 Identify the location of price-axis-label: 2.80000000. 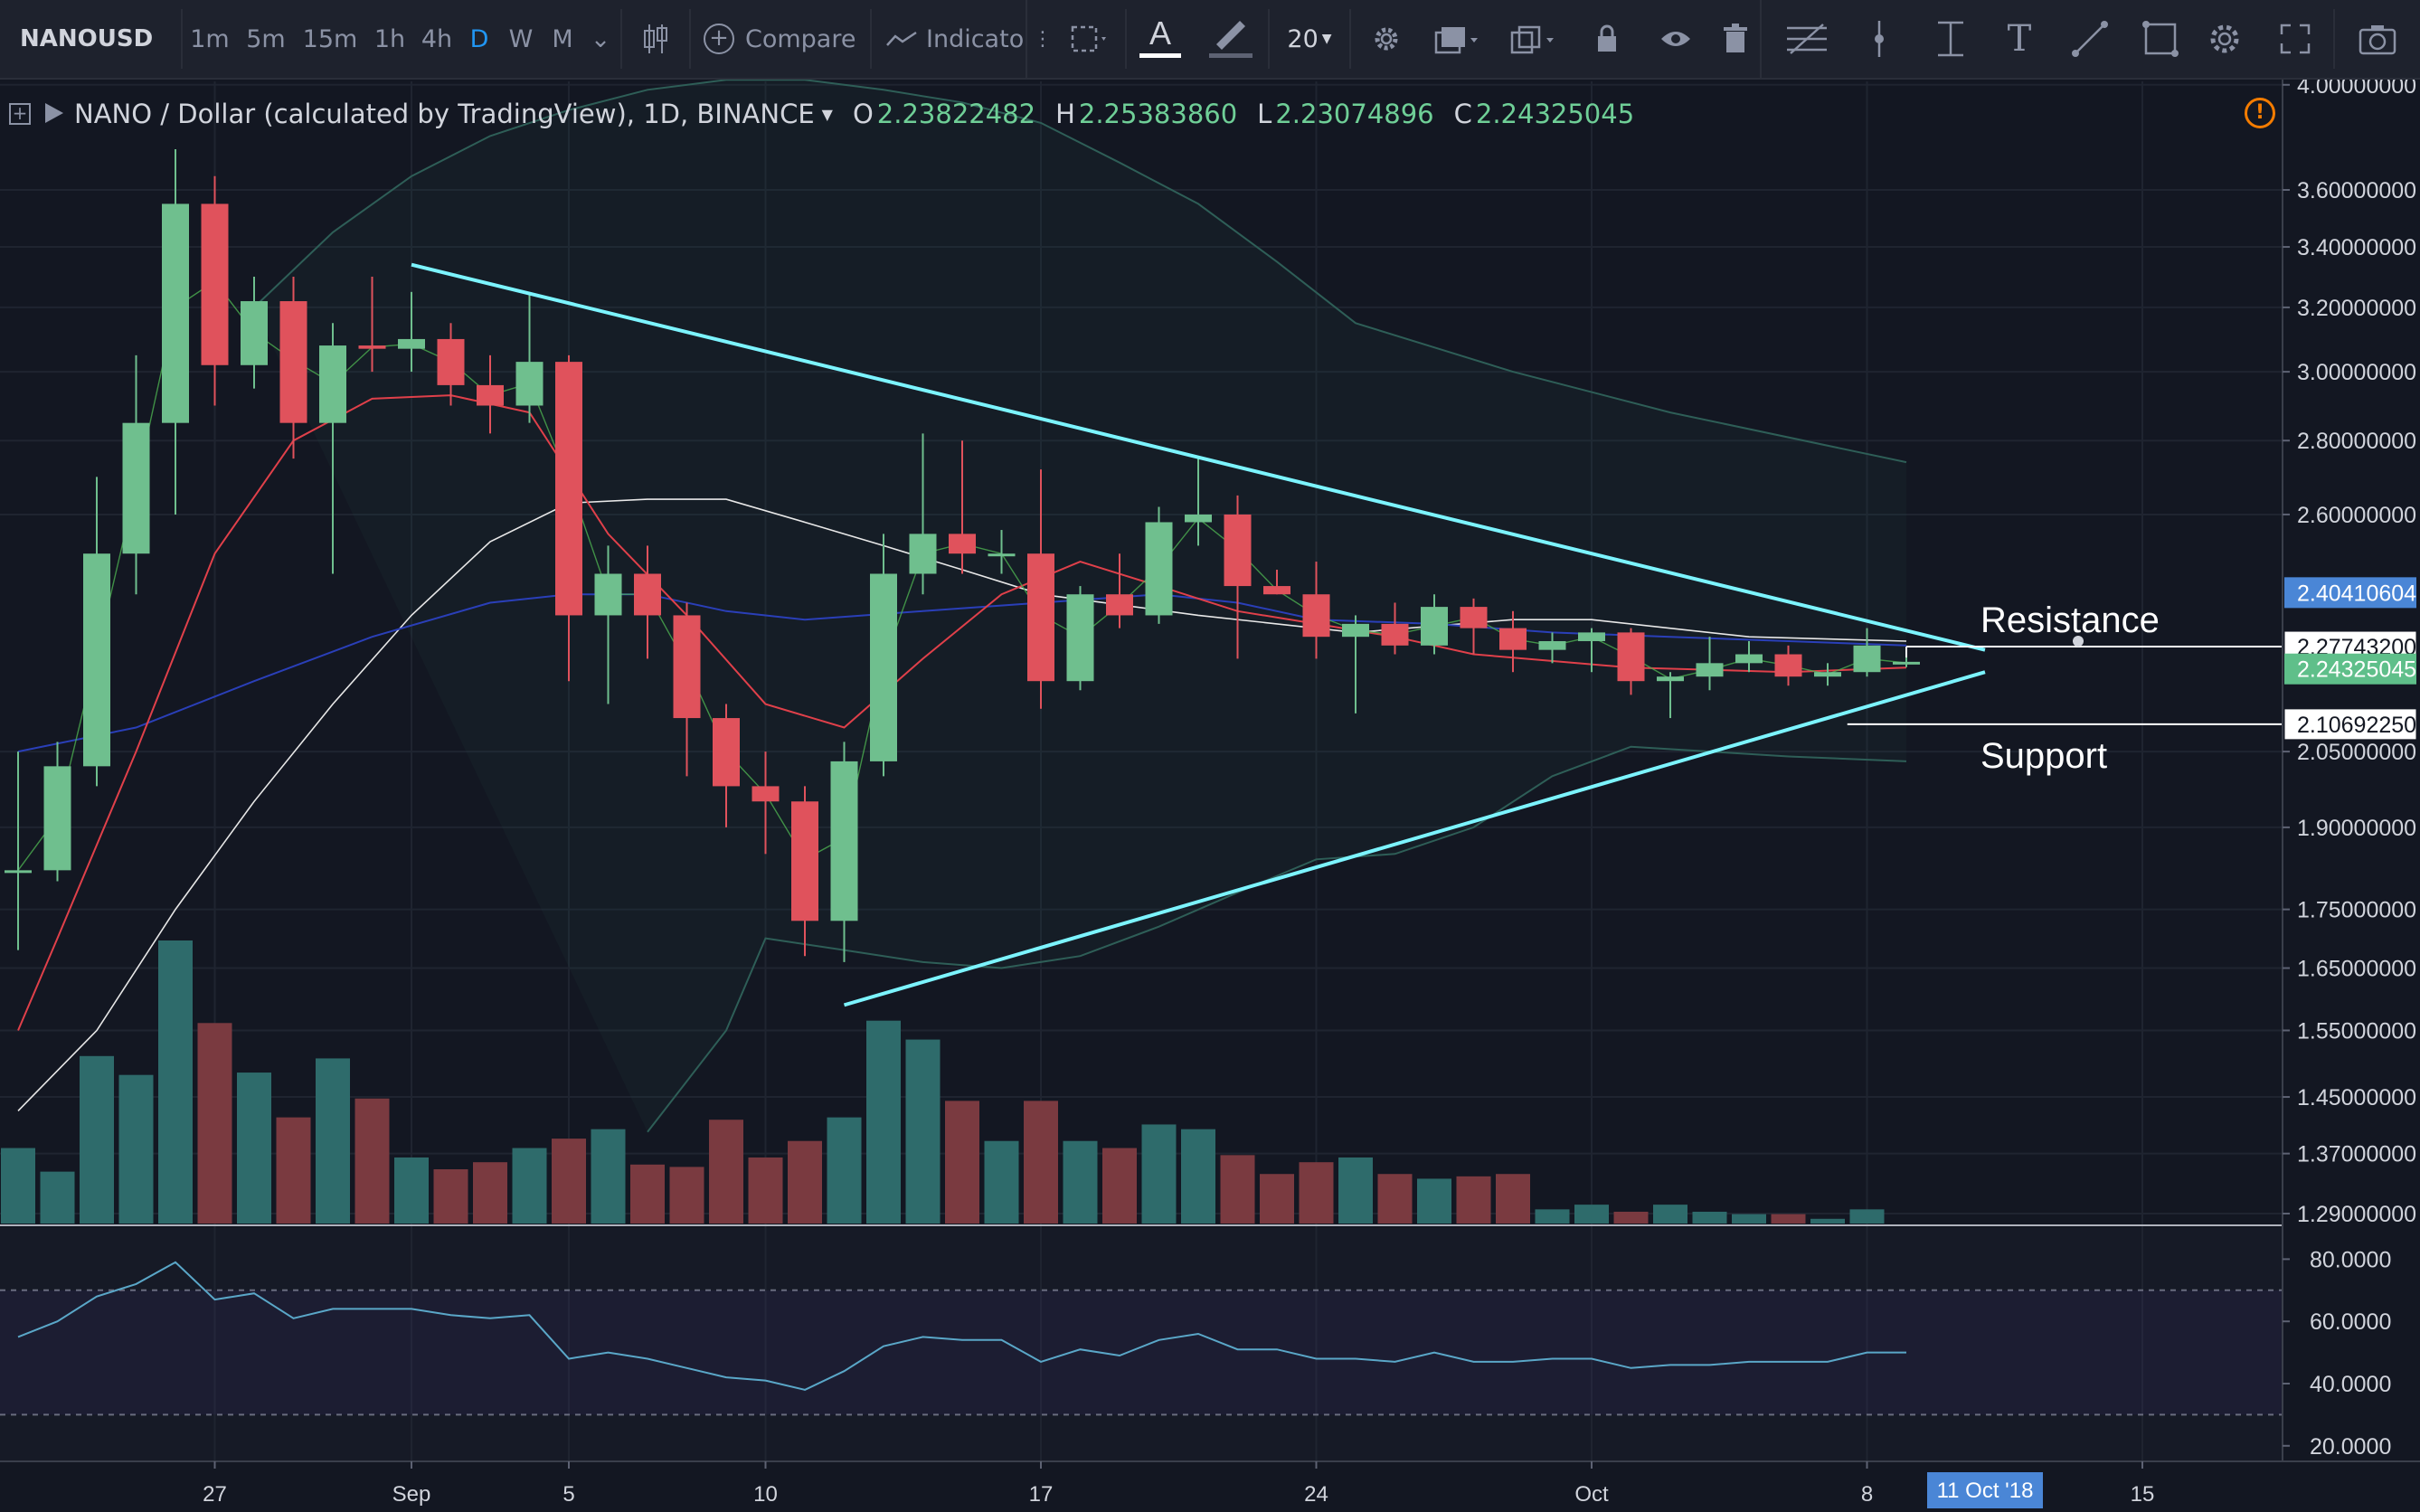
(2356, 441).